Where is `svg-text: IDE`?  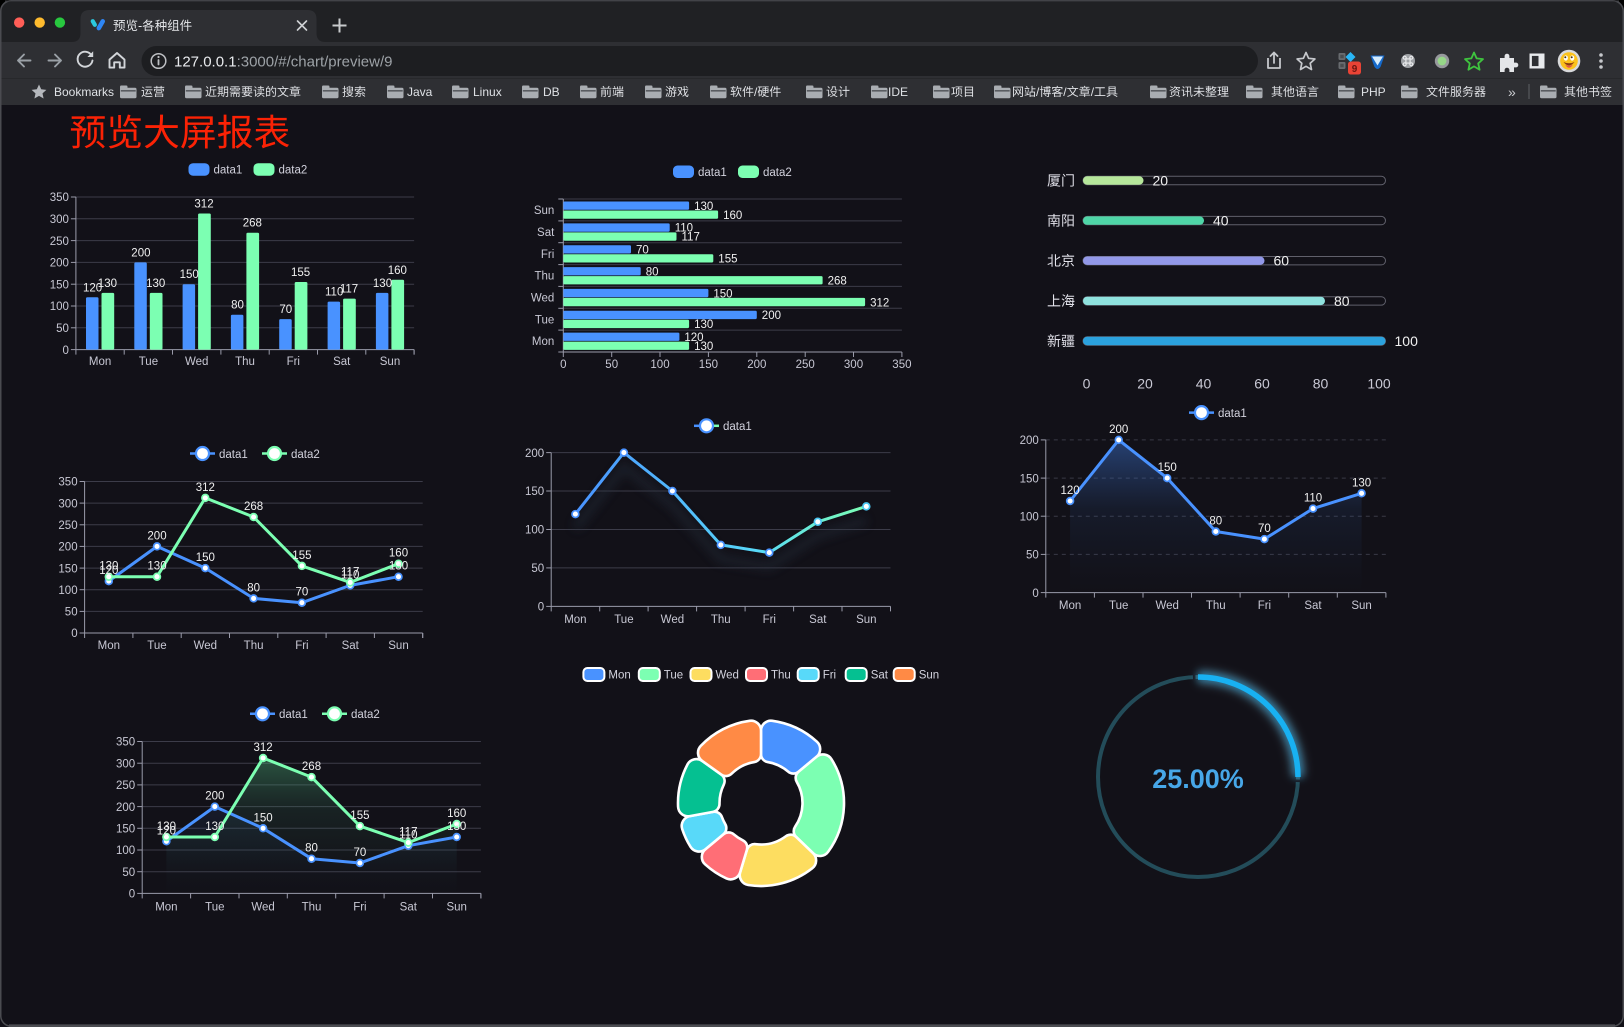 svg-text: IDE is located at coordinates (898, 92).